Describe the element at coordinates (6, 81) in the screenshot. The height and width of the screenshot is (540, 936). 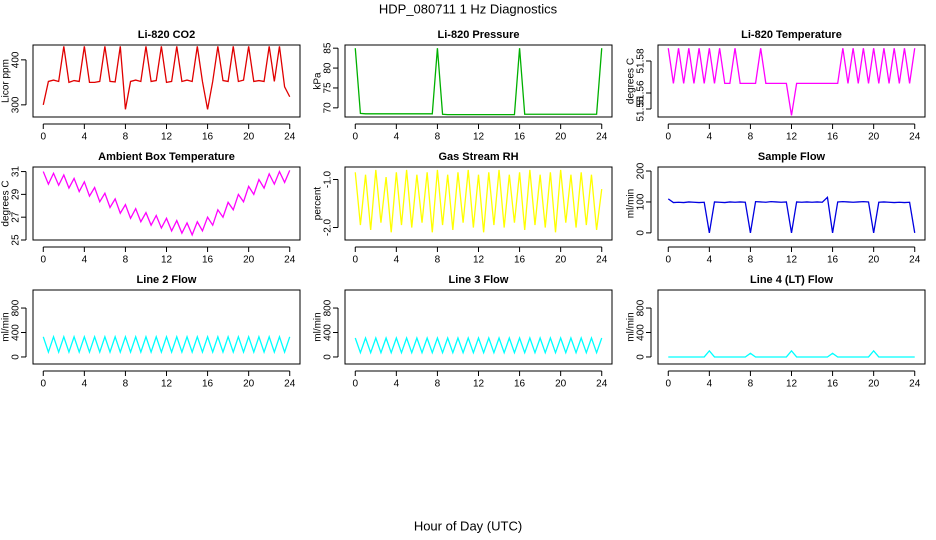
I see `y-axis-label: Licor ppm` at that location.